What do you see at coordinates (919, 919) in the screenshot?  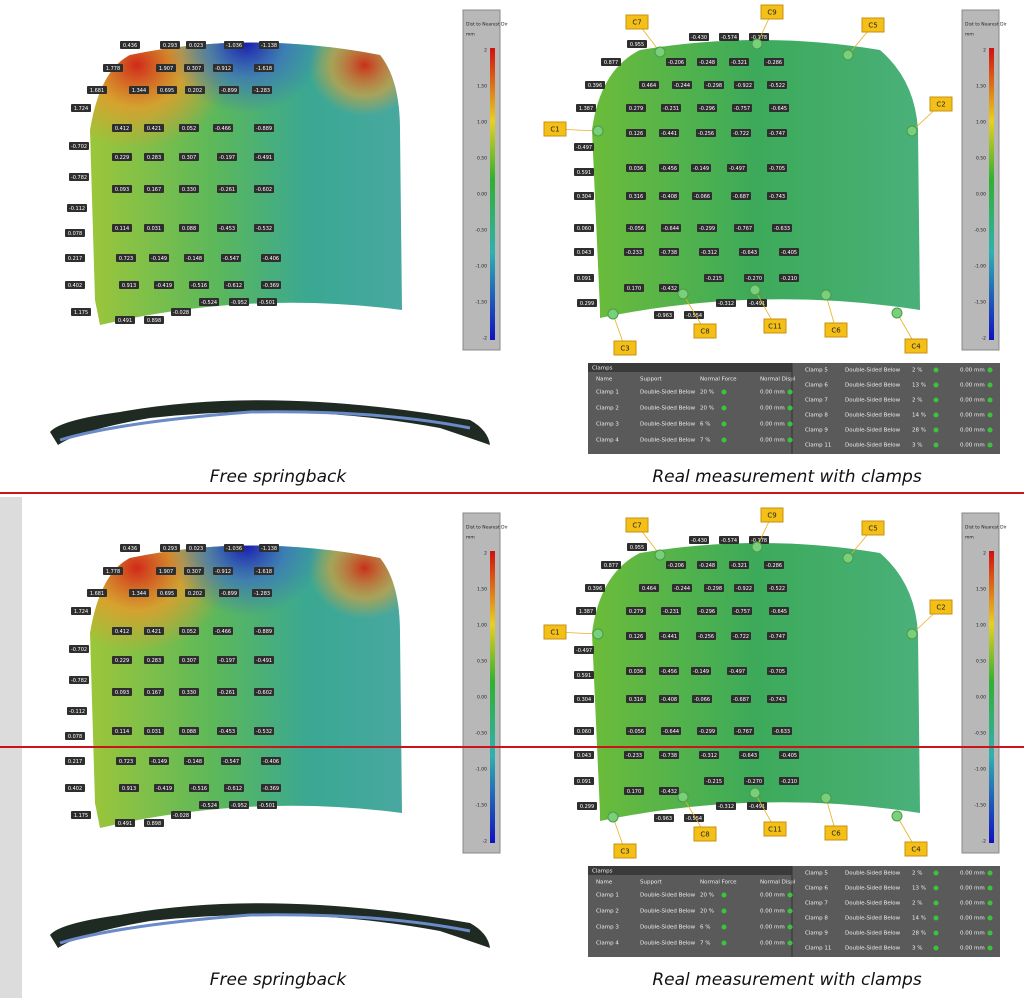 I see `table-cell: 14 %` at bounding box center [919, 919].